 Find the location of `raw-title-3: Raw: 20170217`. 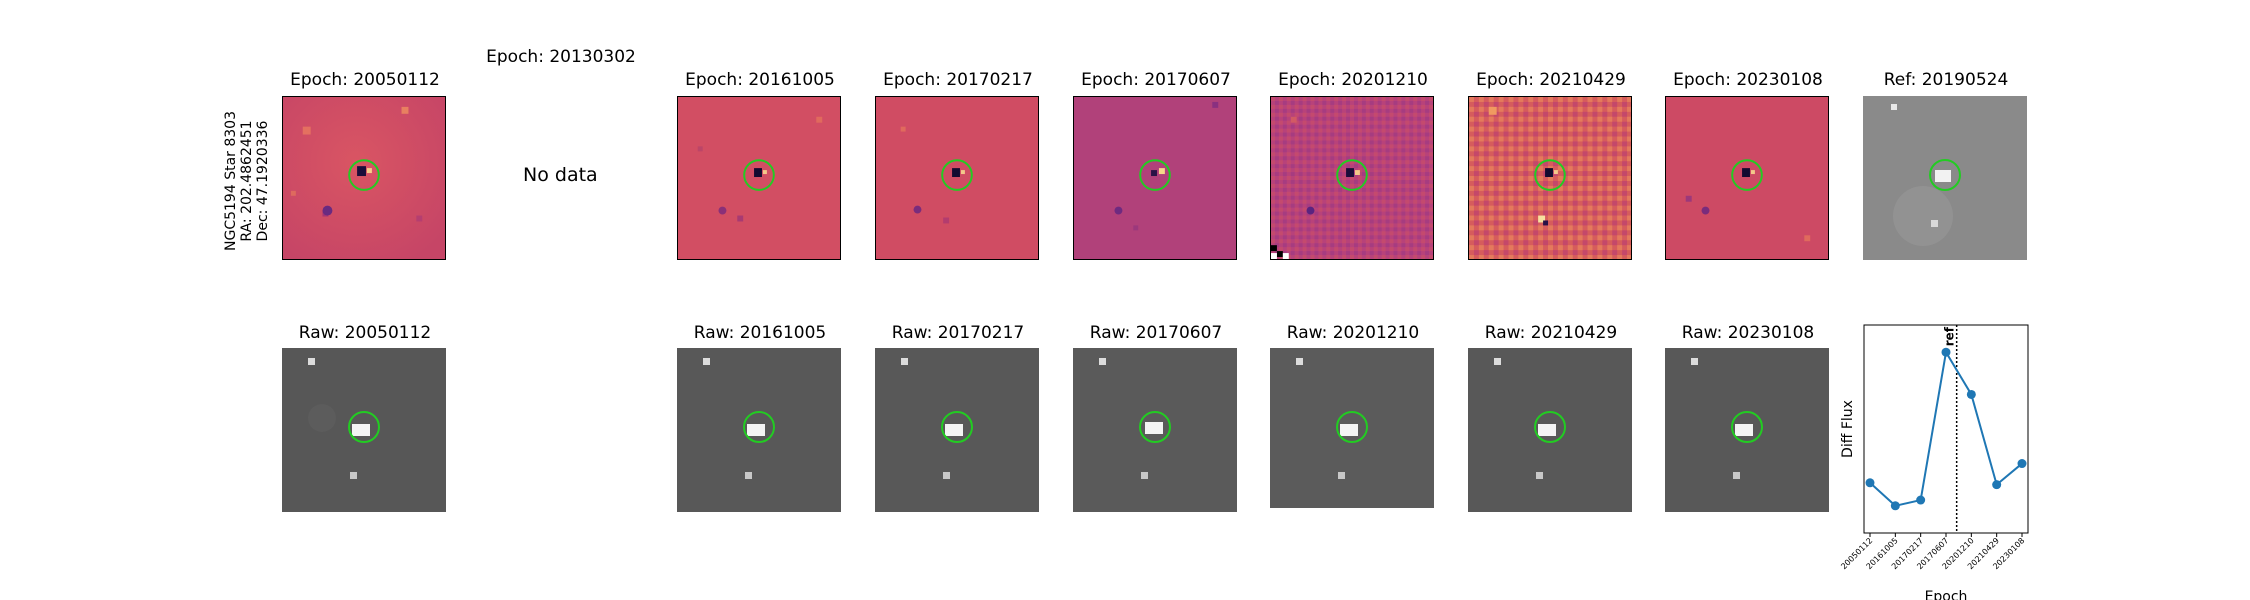

raw-title-3: Raw: 20170217 is located at coordinates (958, 333).